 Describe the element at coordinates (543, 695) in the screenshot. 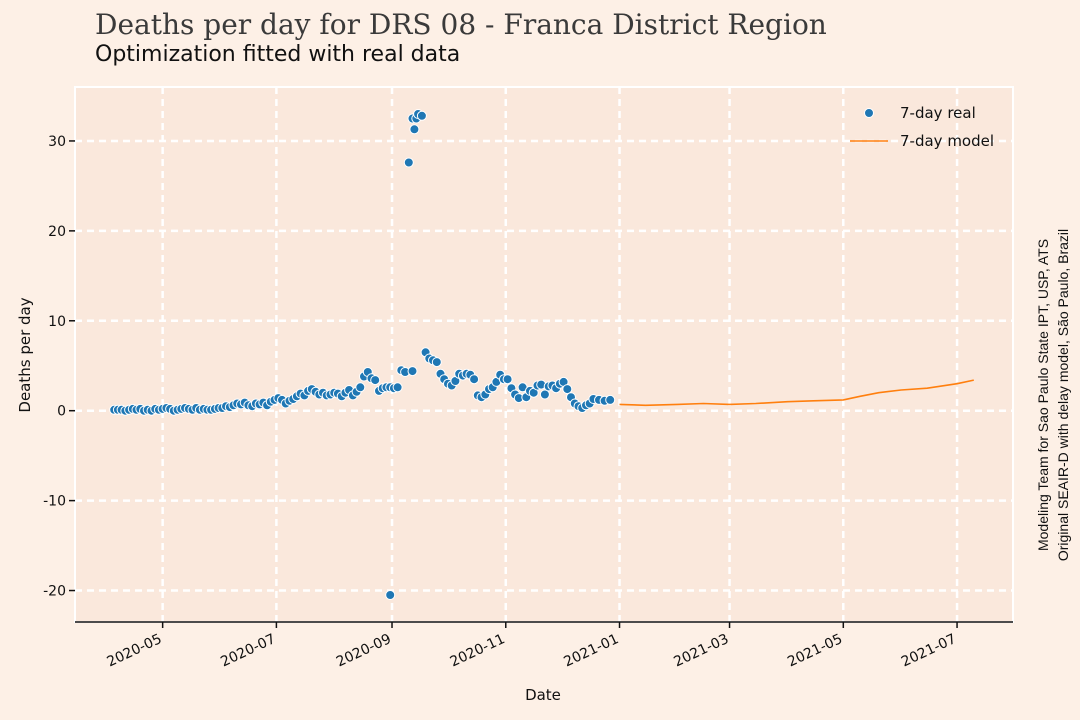

I see `x-axis-label: Date` at that location.